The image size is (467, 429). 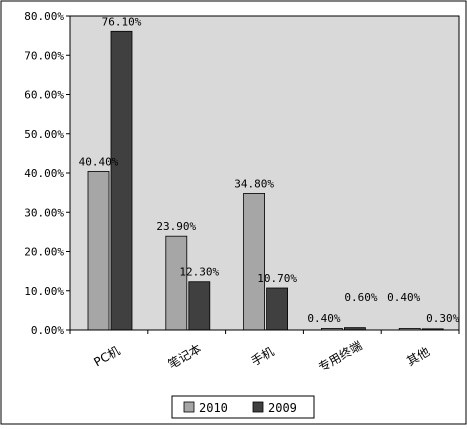 I want to click on data-label-2010-0: 40.40%, so click(x=99, y=161).